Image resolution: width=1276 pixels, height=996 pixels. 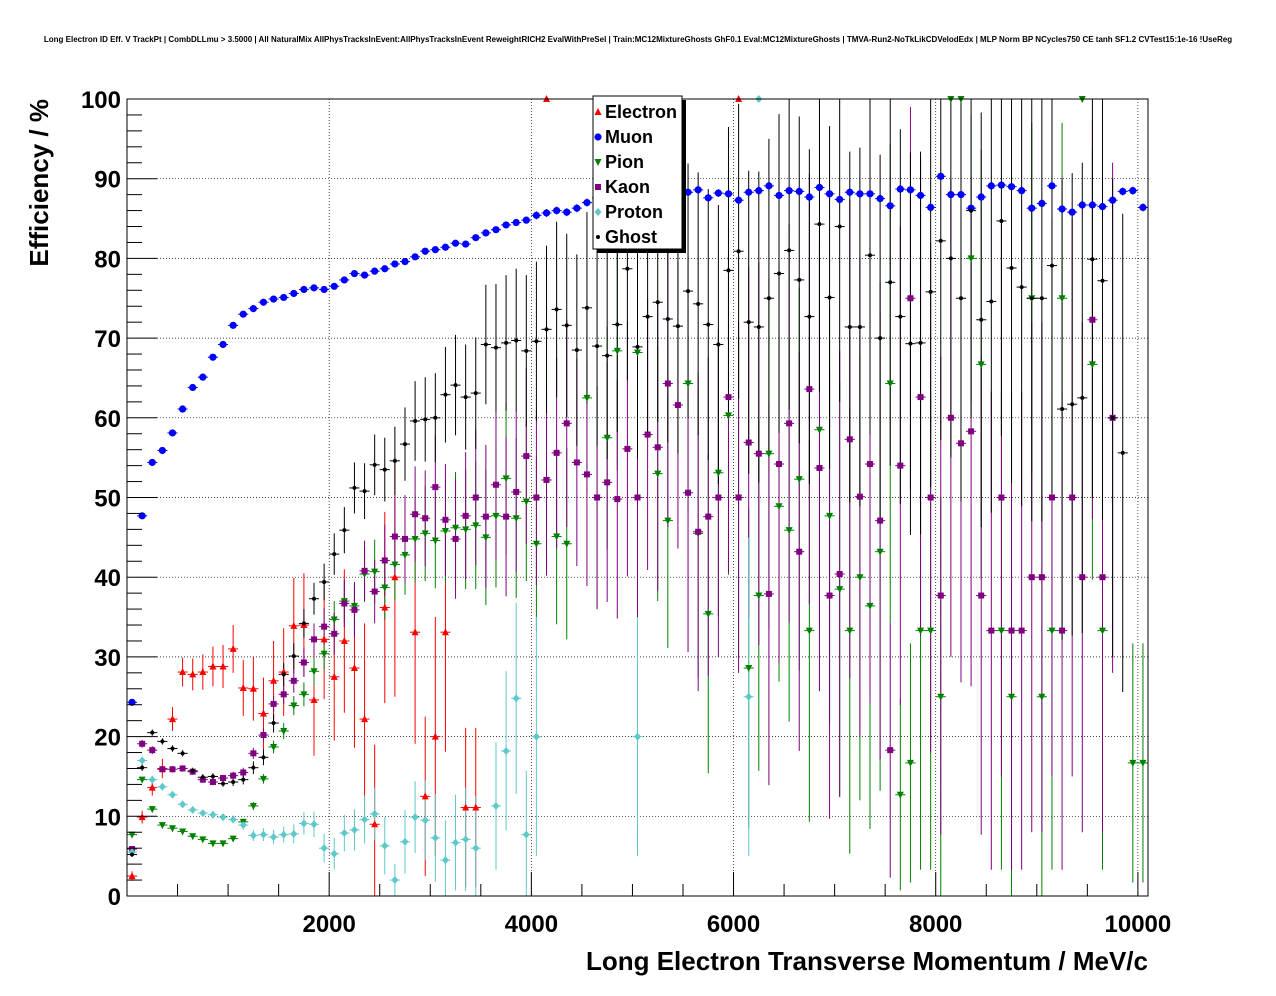 What do you see at coordinates (107, 578) in the screenshot?
I see `y-tick-label: 40` at bounding box center [107, 578].